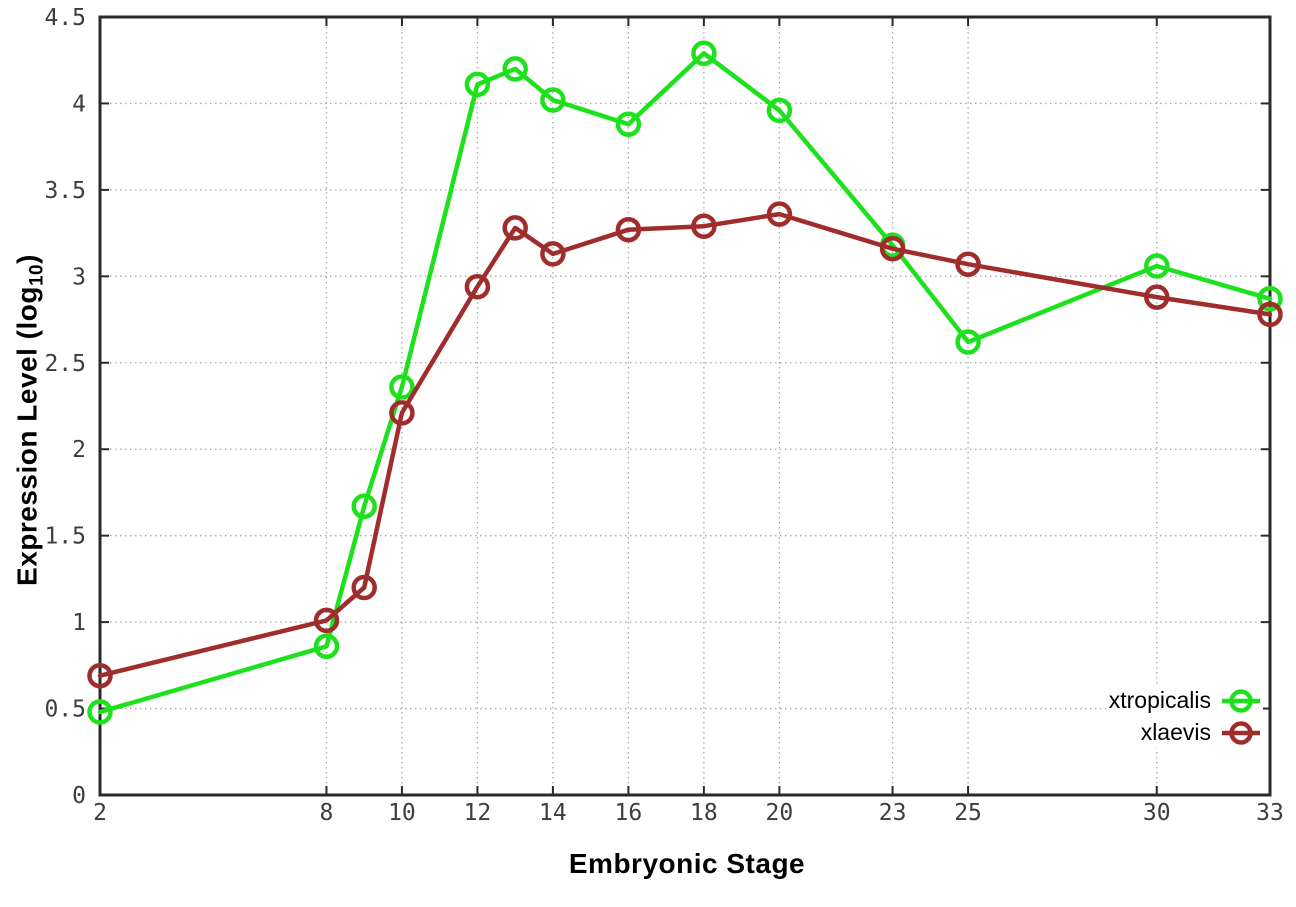 The image size is (1296, 907). Describe the element at coordinates (79, 104) in the screenshot. I see `y-tick-label: 4` at that location.